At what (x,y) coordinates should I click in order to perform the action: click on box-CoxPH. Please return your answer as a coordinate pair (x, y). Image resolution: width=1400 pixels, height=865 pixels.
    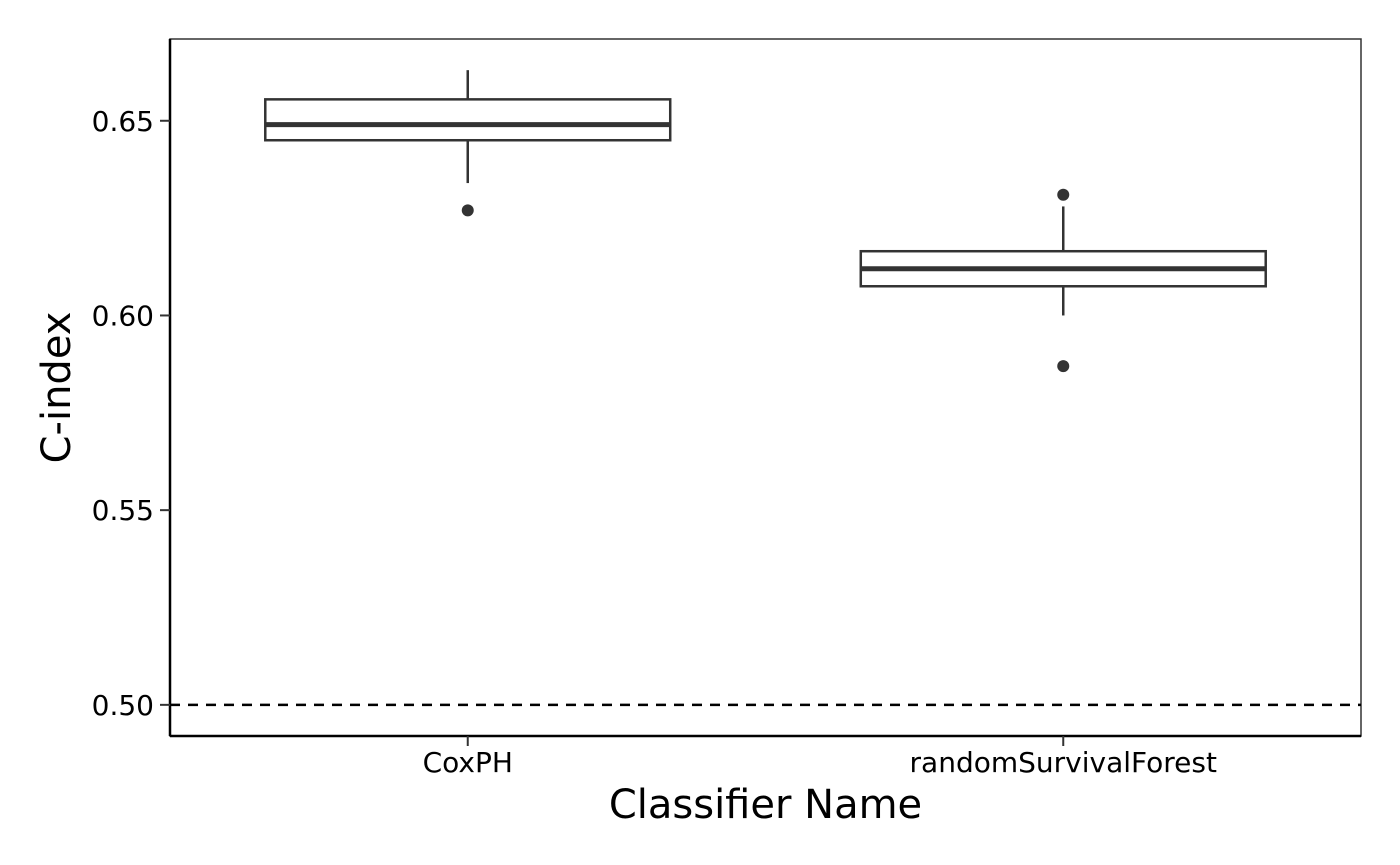
    Looking at the image, I should click on (468, 143).